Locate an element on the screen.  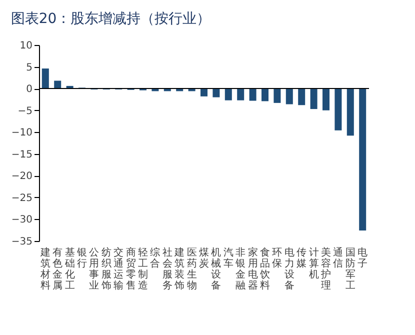
x-tick-label: 社会服务 is located at coordinates (167, 269).